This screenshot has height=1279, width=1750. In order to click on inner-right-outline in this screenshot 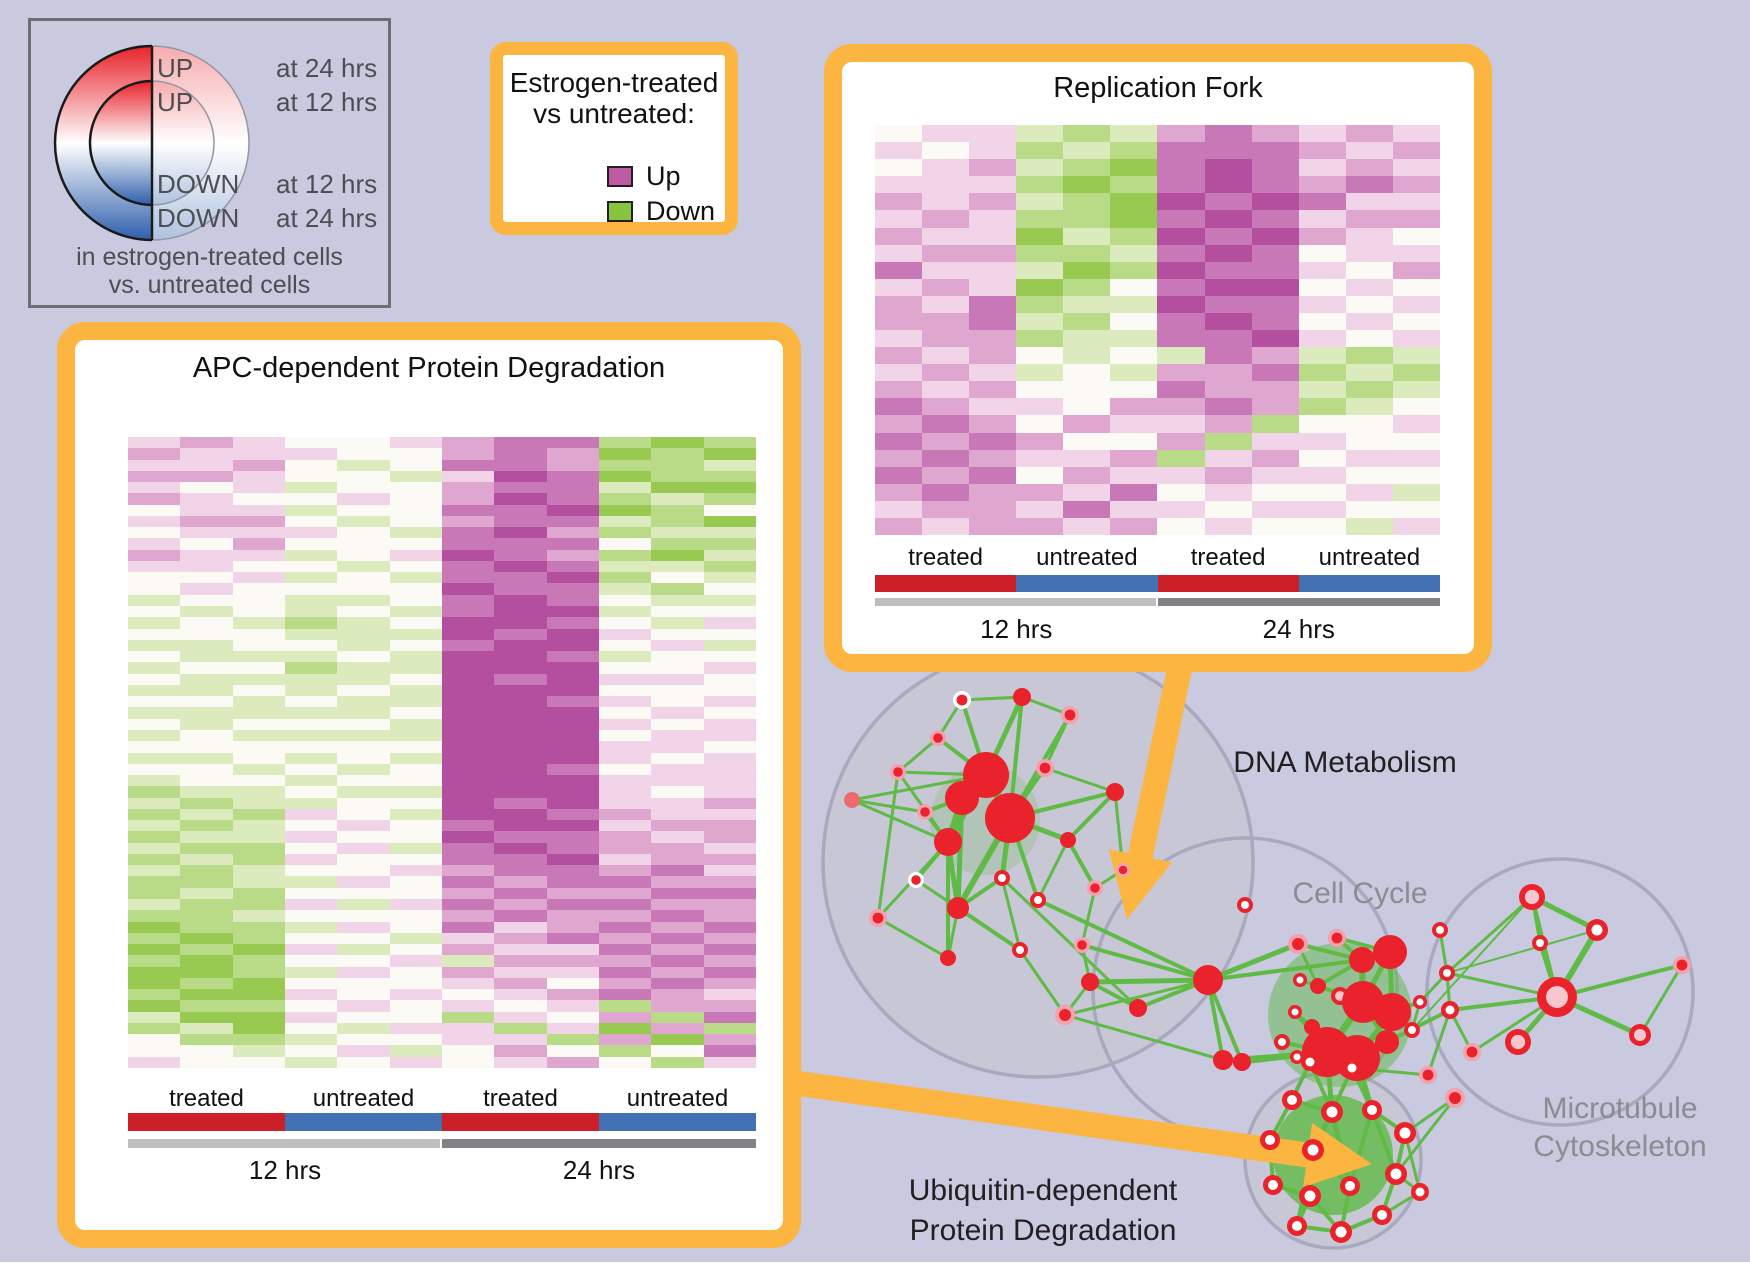, I will do `click(183, 143)`.